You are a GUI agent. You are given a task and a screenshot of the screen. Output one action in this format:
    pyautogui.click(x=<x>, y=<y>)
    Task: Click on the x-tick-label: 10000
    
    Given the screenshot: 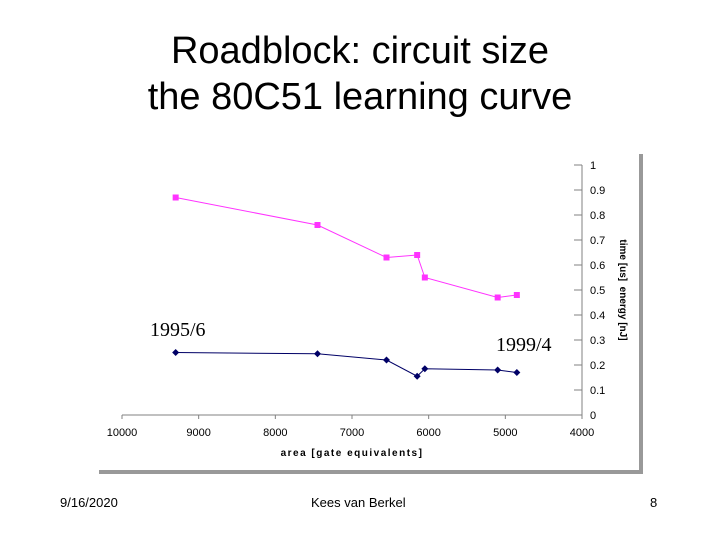 What is the action you would take?
    pyautogui.click(x=122, y=433)
    